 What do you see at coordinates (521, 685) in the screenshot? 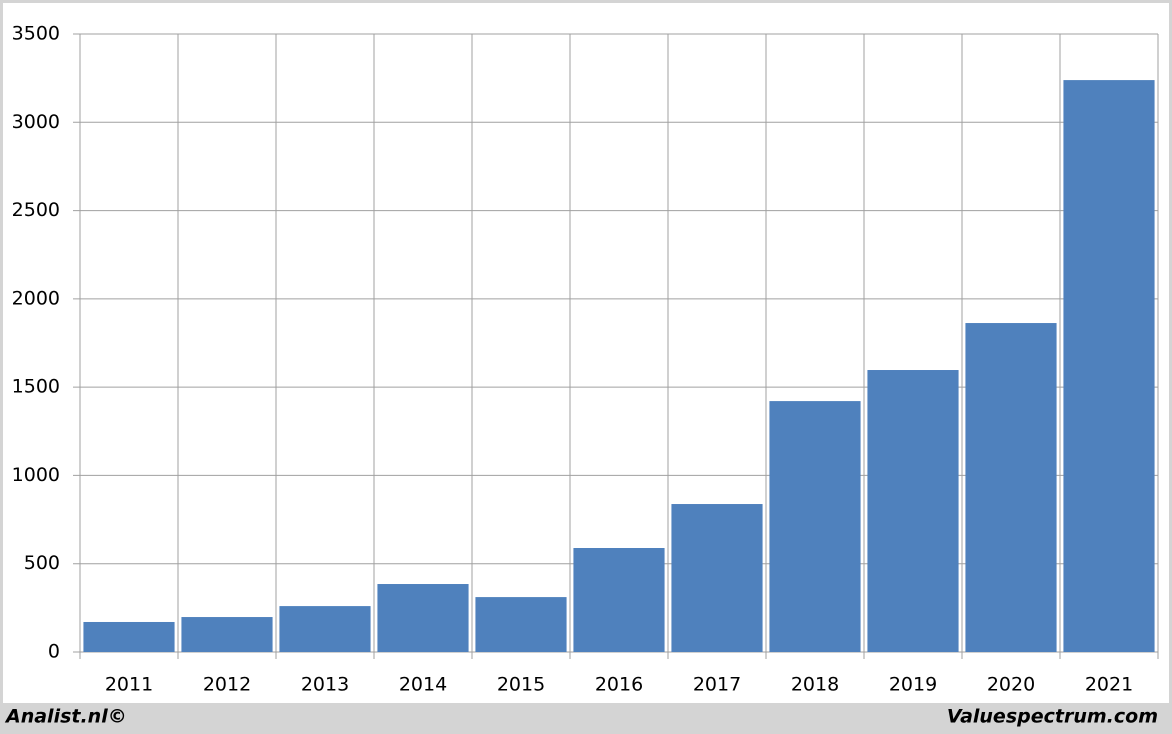
I see `x-tick-label: 2015` at bounding box center [521, 685].